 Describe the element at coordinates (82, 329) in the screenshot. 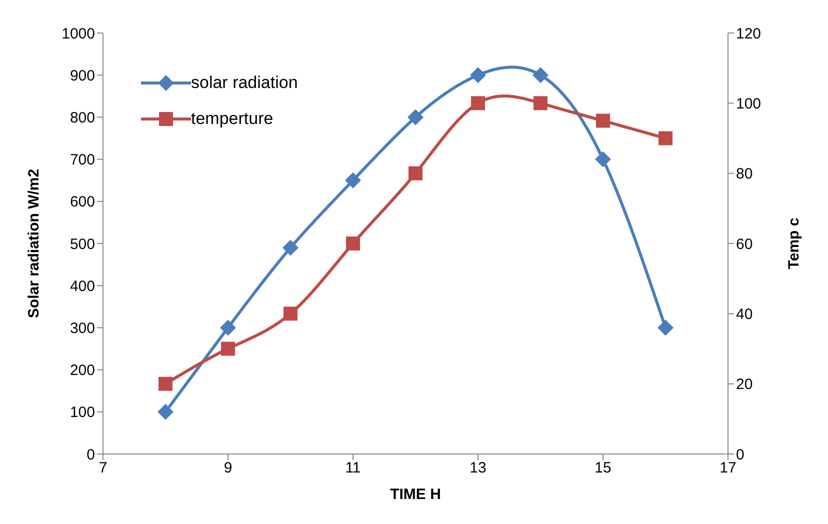

I see `y-tick-label: 300` at that location.